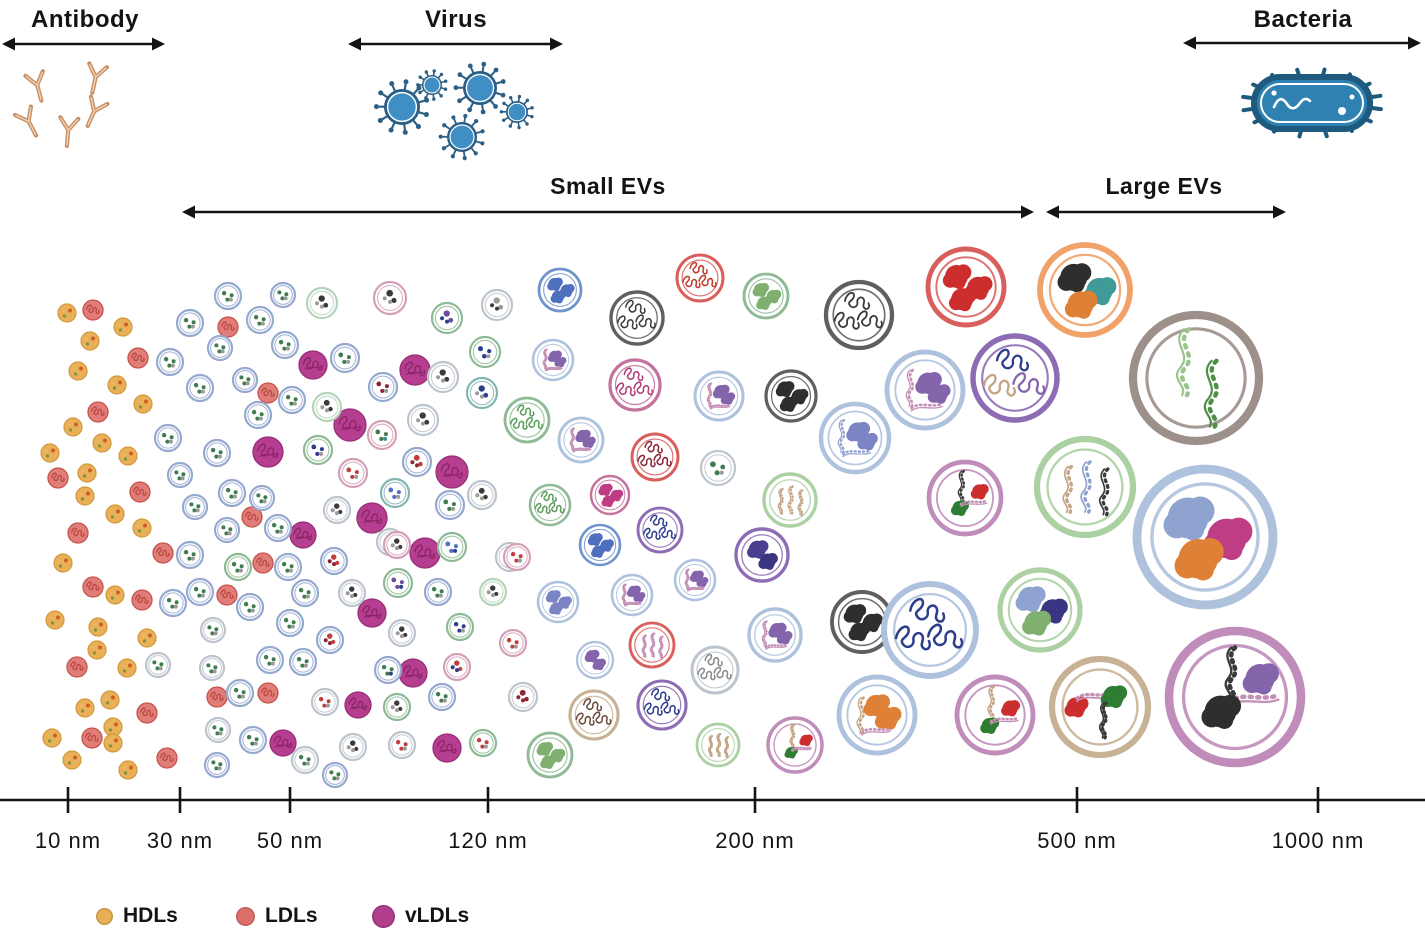 The width and height of the screenshot is (1425, 934). Describe the element at coordinates (383, 916) in the screenshot. I see `vldl-swatch-icon` at that location.